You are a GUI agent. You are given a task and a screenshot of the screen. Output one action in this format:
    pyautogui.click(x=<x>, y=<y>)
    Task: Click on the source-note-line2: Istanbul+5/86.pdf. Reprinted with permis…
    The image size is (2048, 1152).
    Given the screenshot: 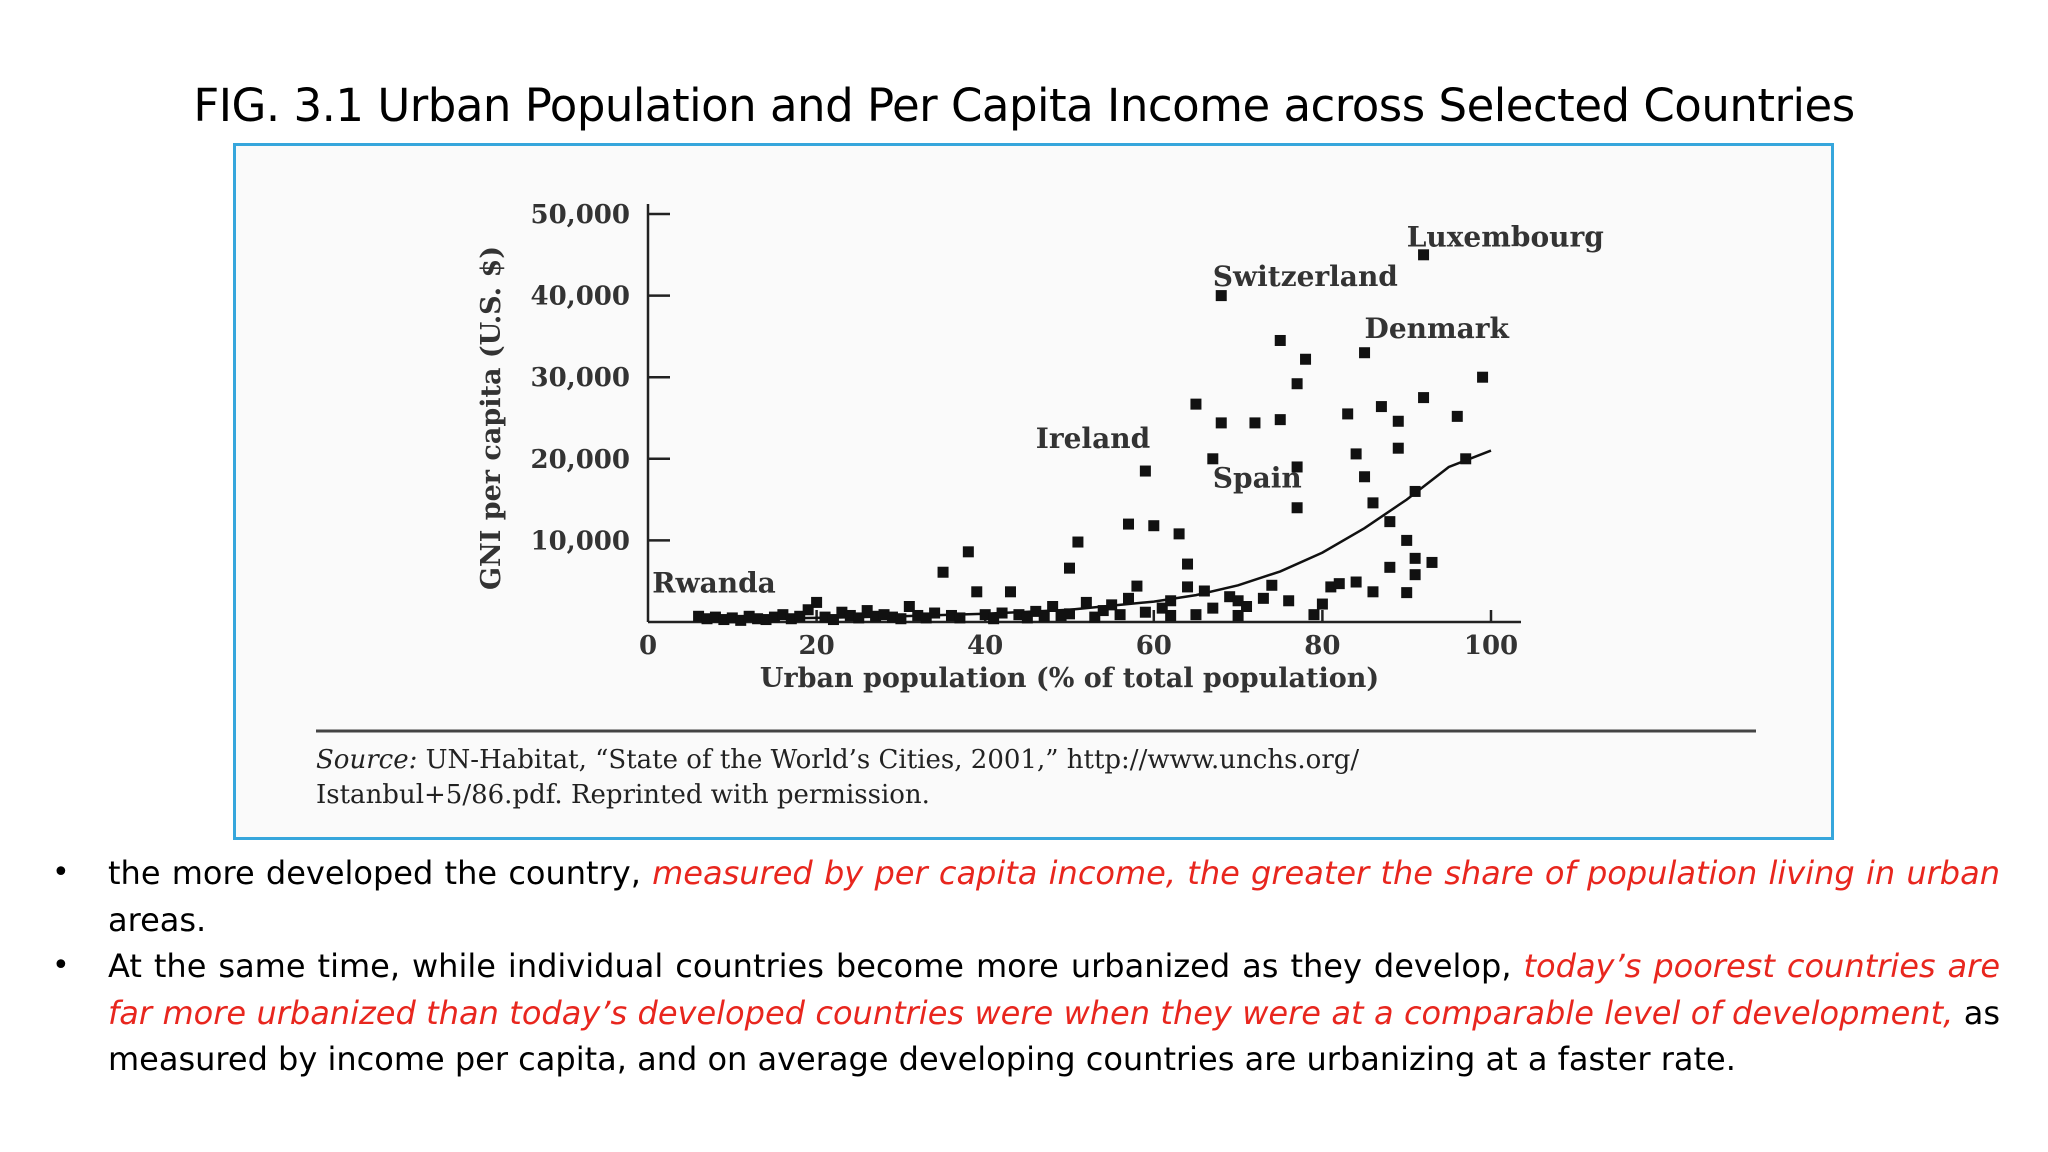 What is the action you would take?
    pyautogui.click(x=623, y=795)
    